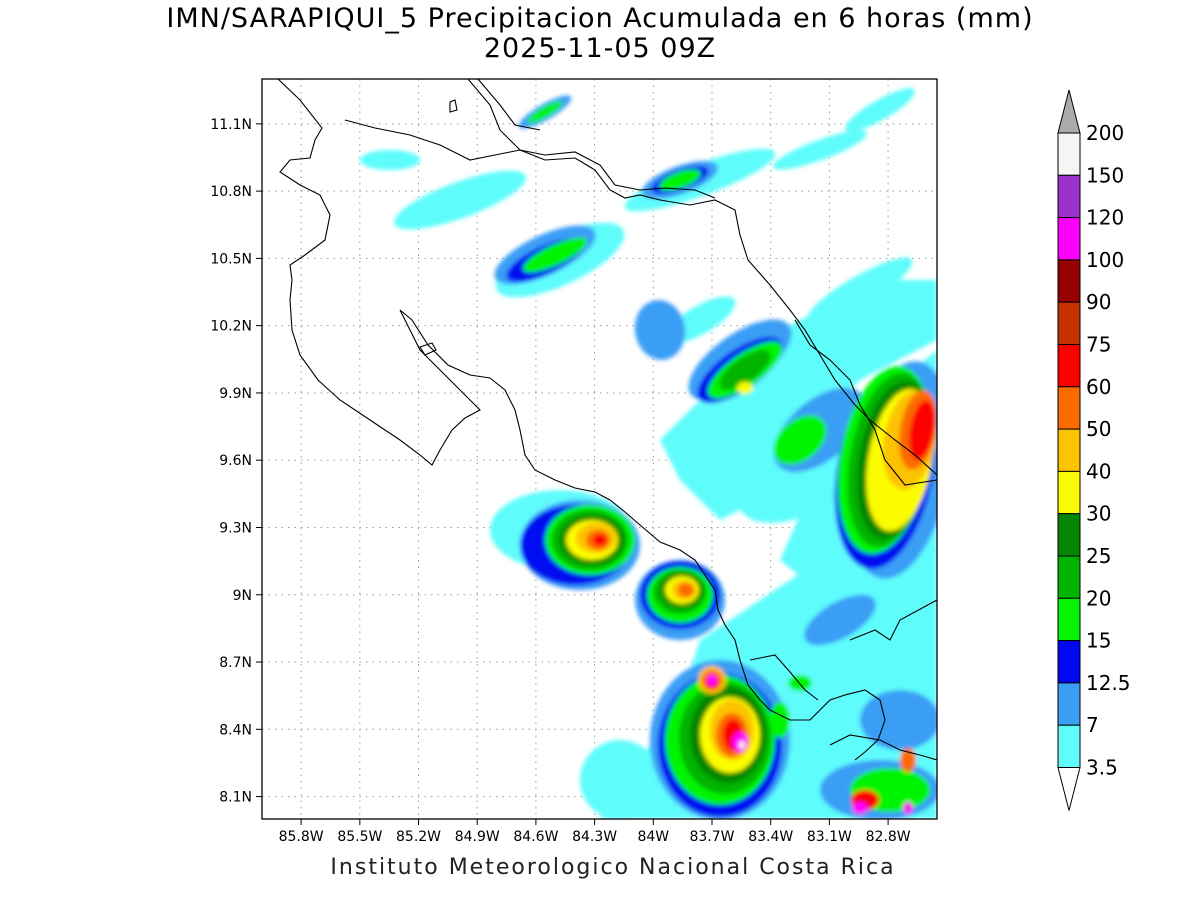 This screenshot has width=1200, height=900. Describe the element at coordinates (1098, 514) in the screenshot. I see `colorbar-label: 30` at that location.